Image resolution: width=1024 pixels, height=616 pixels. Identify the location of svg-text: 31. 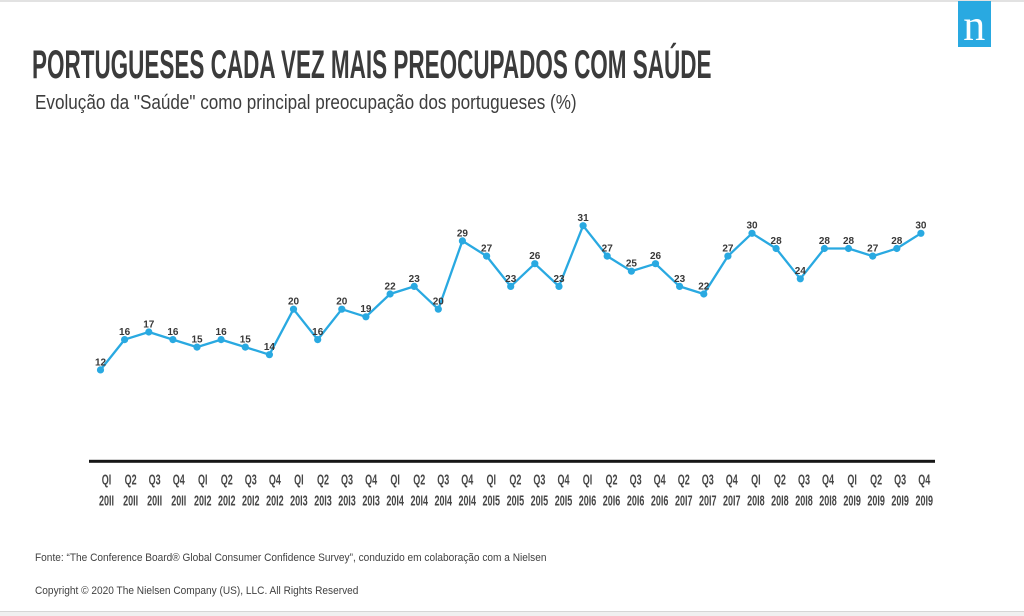
(584, 218).